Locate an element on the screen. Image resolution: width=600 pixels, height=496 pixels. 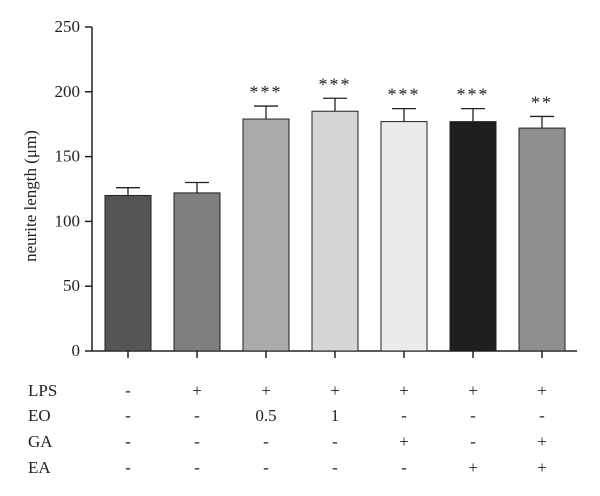
y-tick-label: 200 is located at coordinates (68, 91).